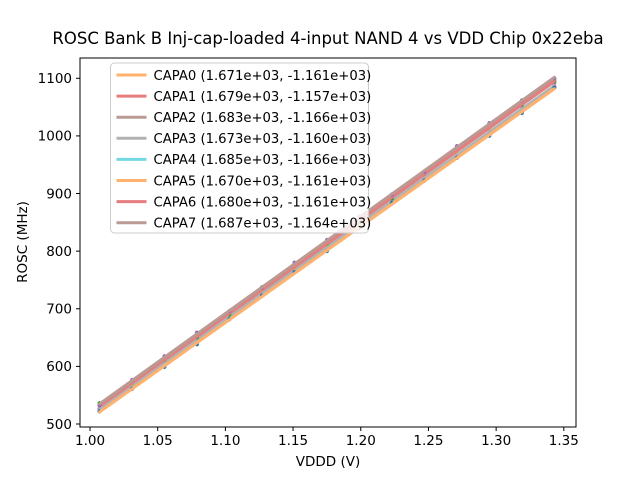 This screenshot has height=480, width=640. Describe the element at coordinates (59, 194) in the screenshot. I see `y-tick-label: 900` at that location.